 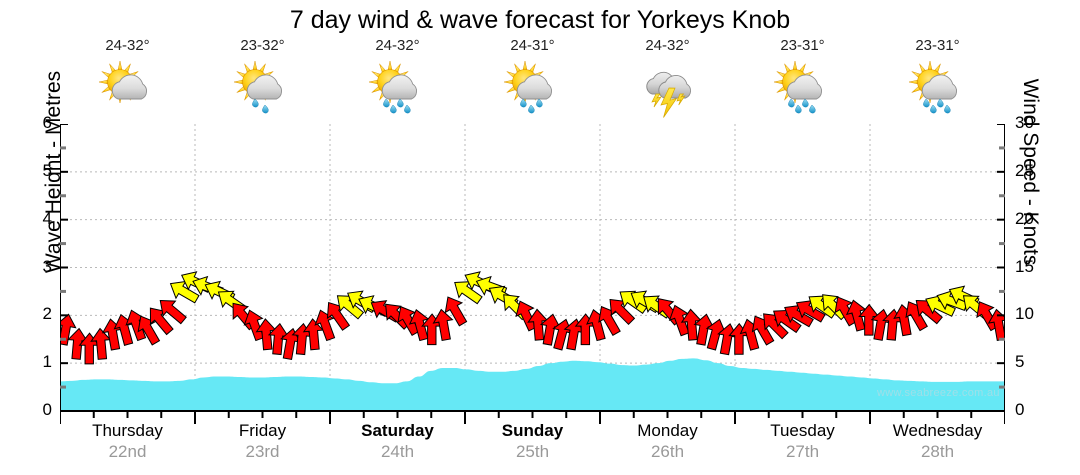 What do you see at coordinates (127, 441) in the screenshot?
I see `day-label-thursday: Thursday 22nd` at bounding box center [127, 441].